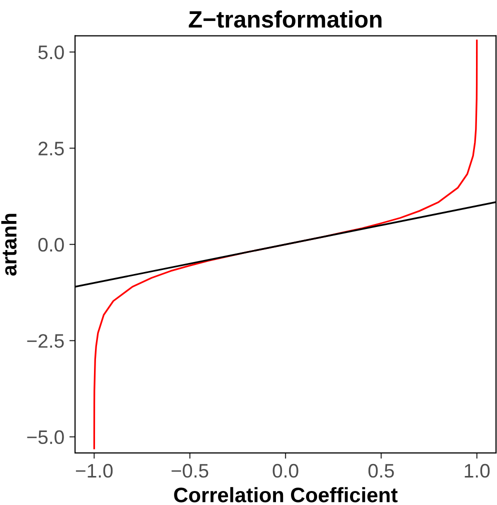 The height and width of the screenshot is (505, 497). Describe the element at coordinates (477, 471) in the screenshot. I see `x-tick-label: 1.0` at that location.